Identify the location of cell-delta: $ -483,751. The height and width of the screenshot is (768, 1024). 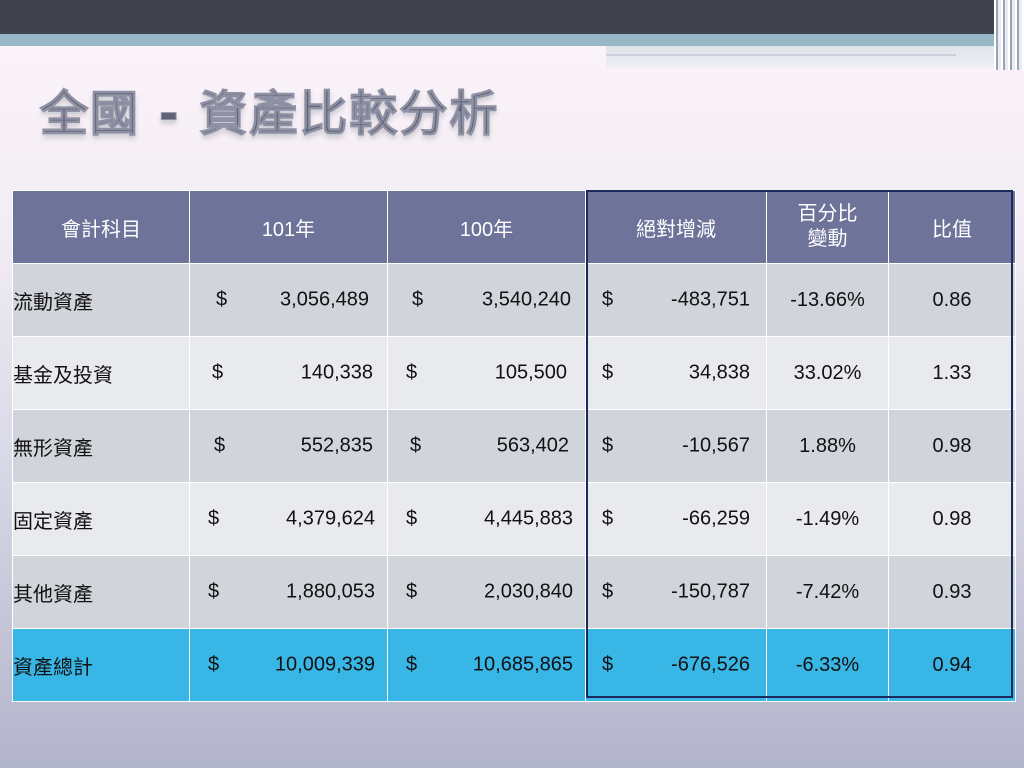
(676, 300).